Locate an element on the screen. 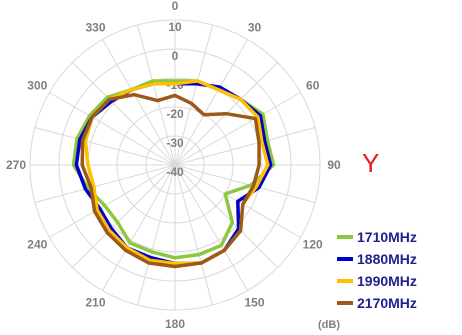  radial-tick-label: -20 is located at coordinates (175, 114).